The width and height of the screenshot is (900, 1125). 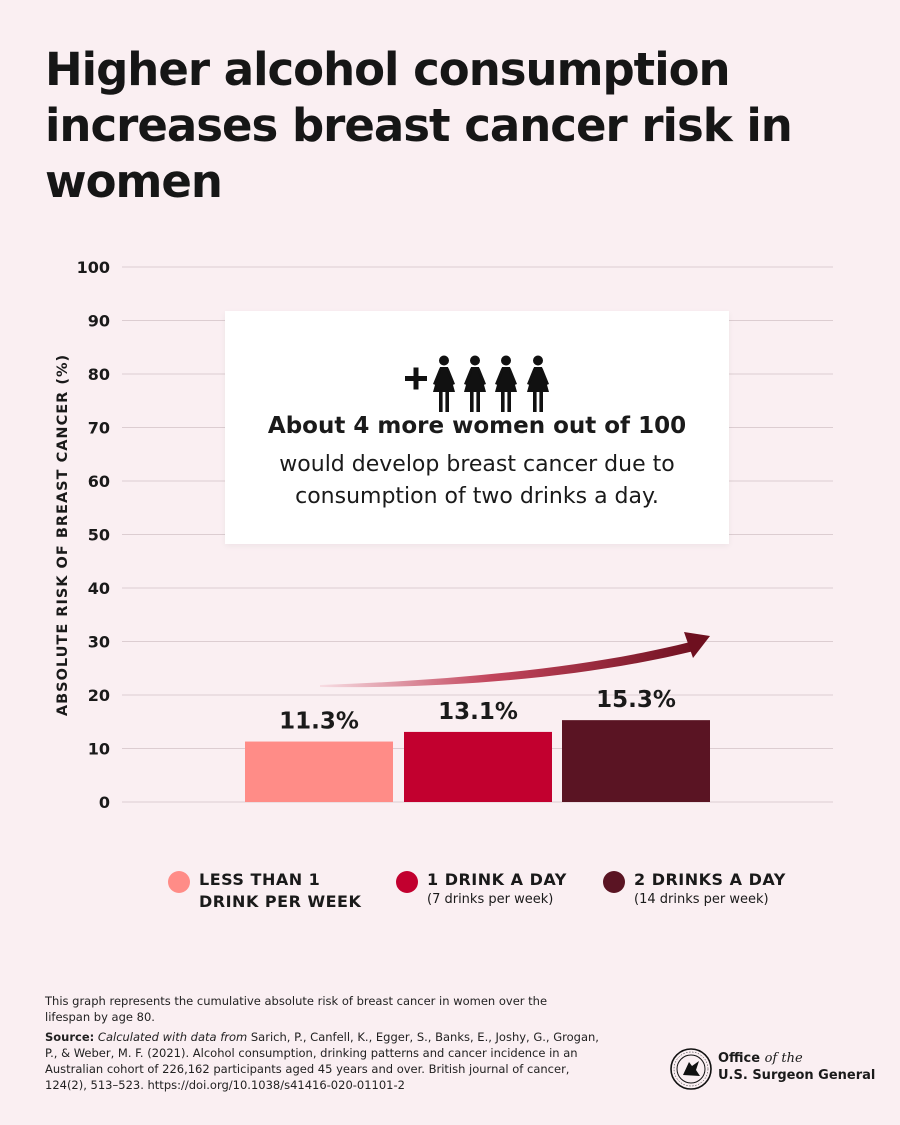 I want to click on y-tick-label: 0, so click(x=104, y=802).